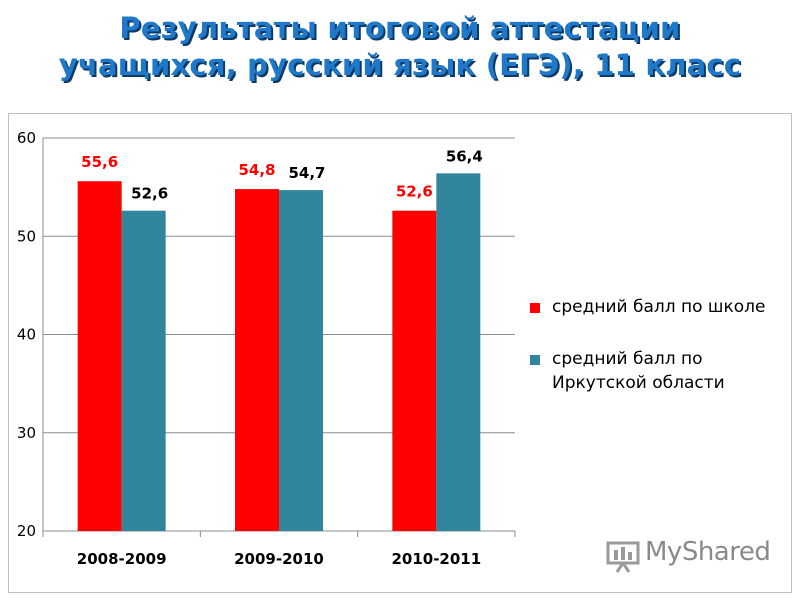  I want to click on bar-region-2010-2011, so click(458, 352).